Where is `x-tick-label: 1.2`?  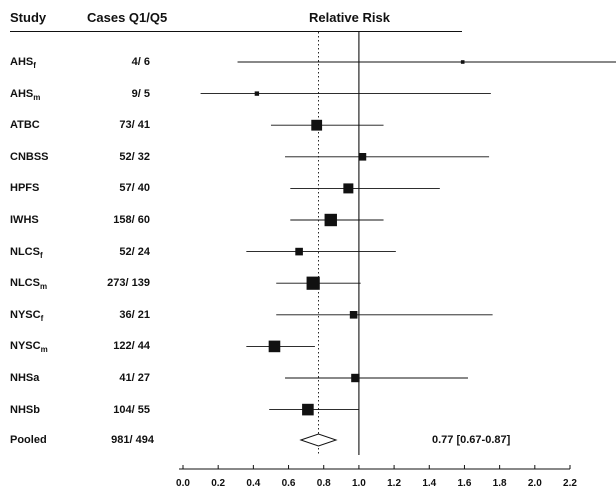
x-tick-label: 1.2 is located at coordinates (394, 483).